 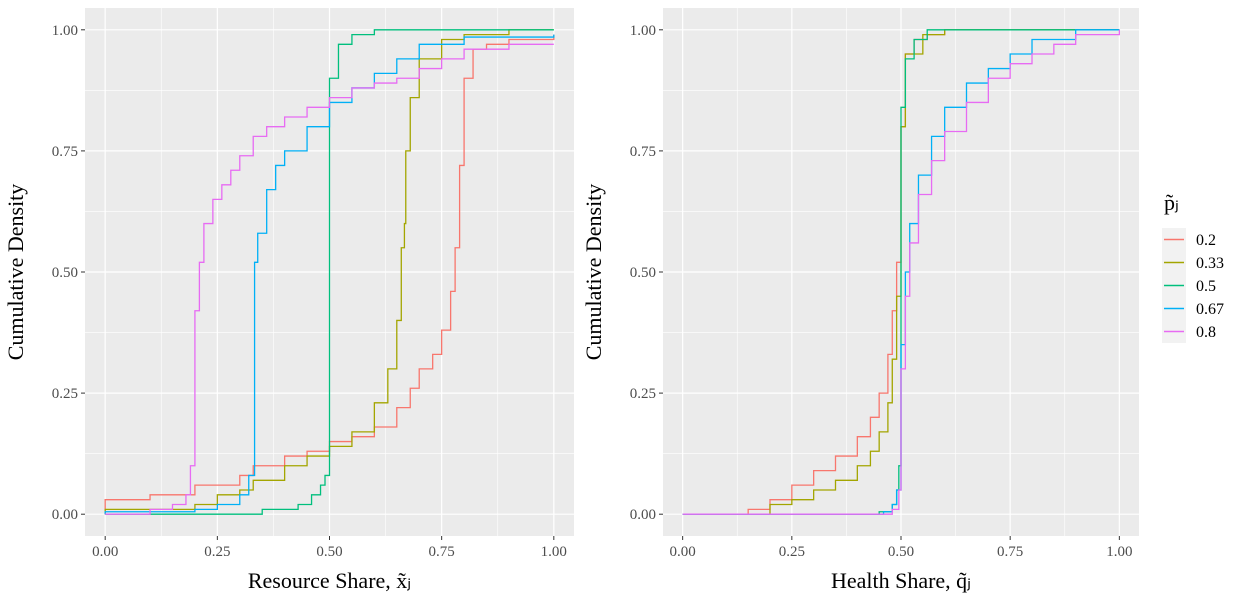 What do you see at coordinates (15, 272) in the screenshot?
I see `left-y-axis-label: Cumulative Density` at bounding box center [15, 272].